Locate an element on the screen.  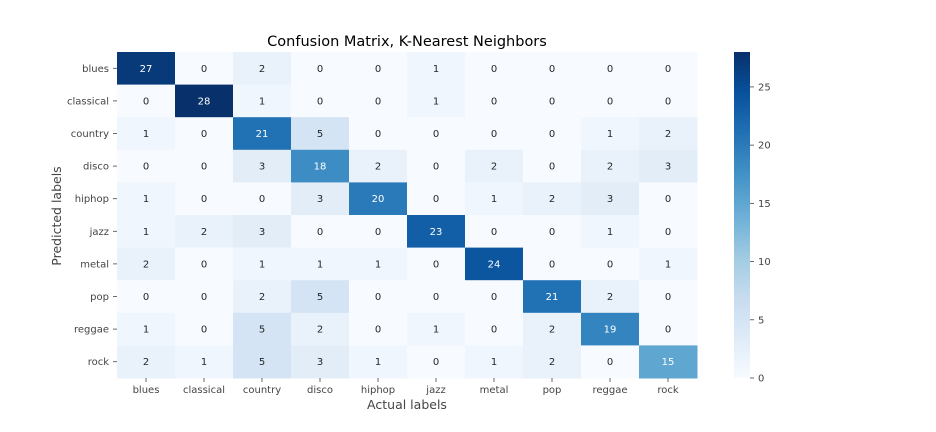
cell-value-label: 19 is located at coordinates (610, 330).